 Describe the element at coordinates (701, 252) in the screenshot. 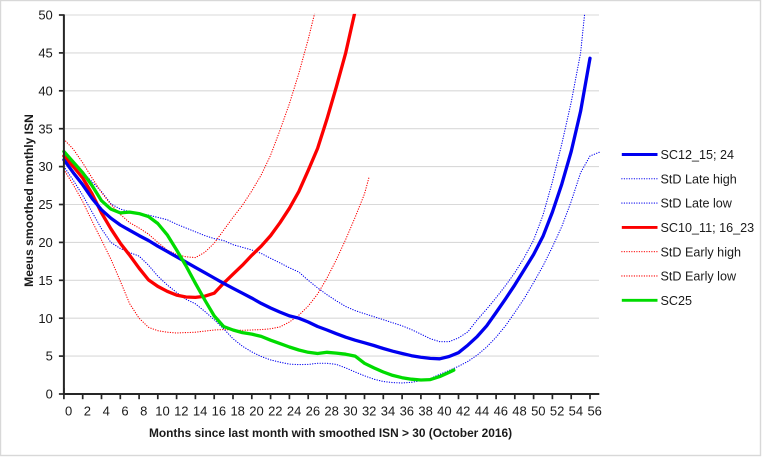

I see `svg-text: StD Early high` at that location.